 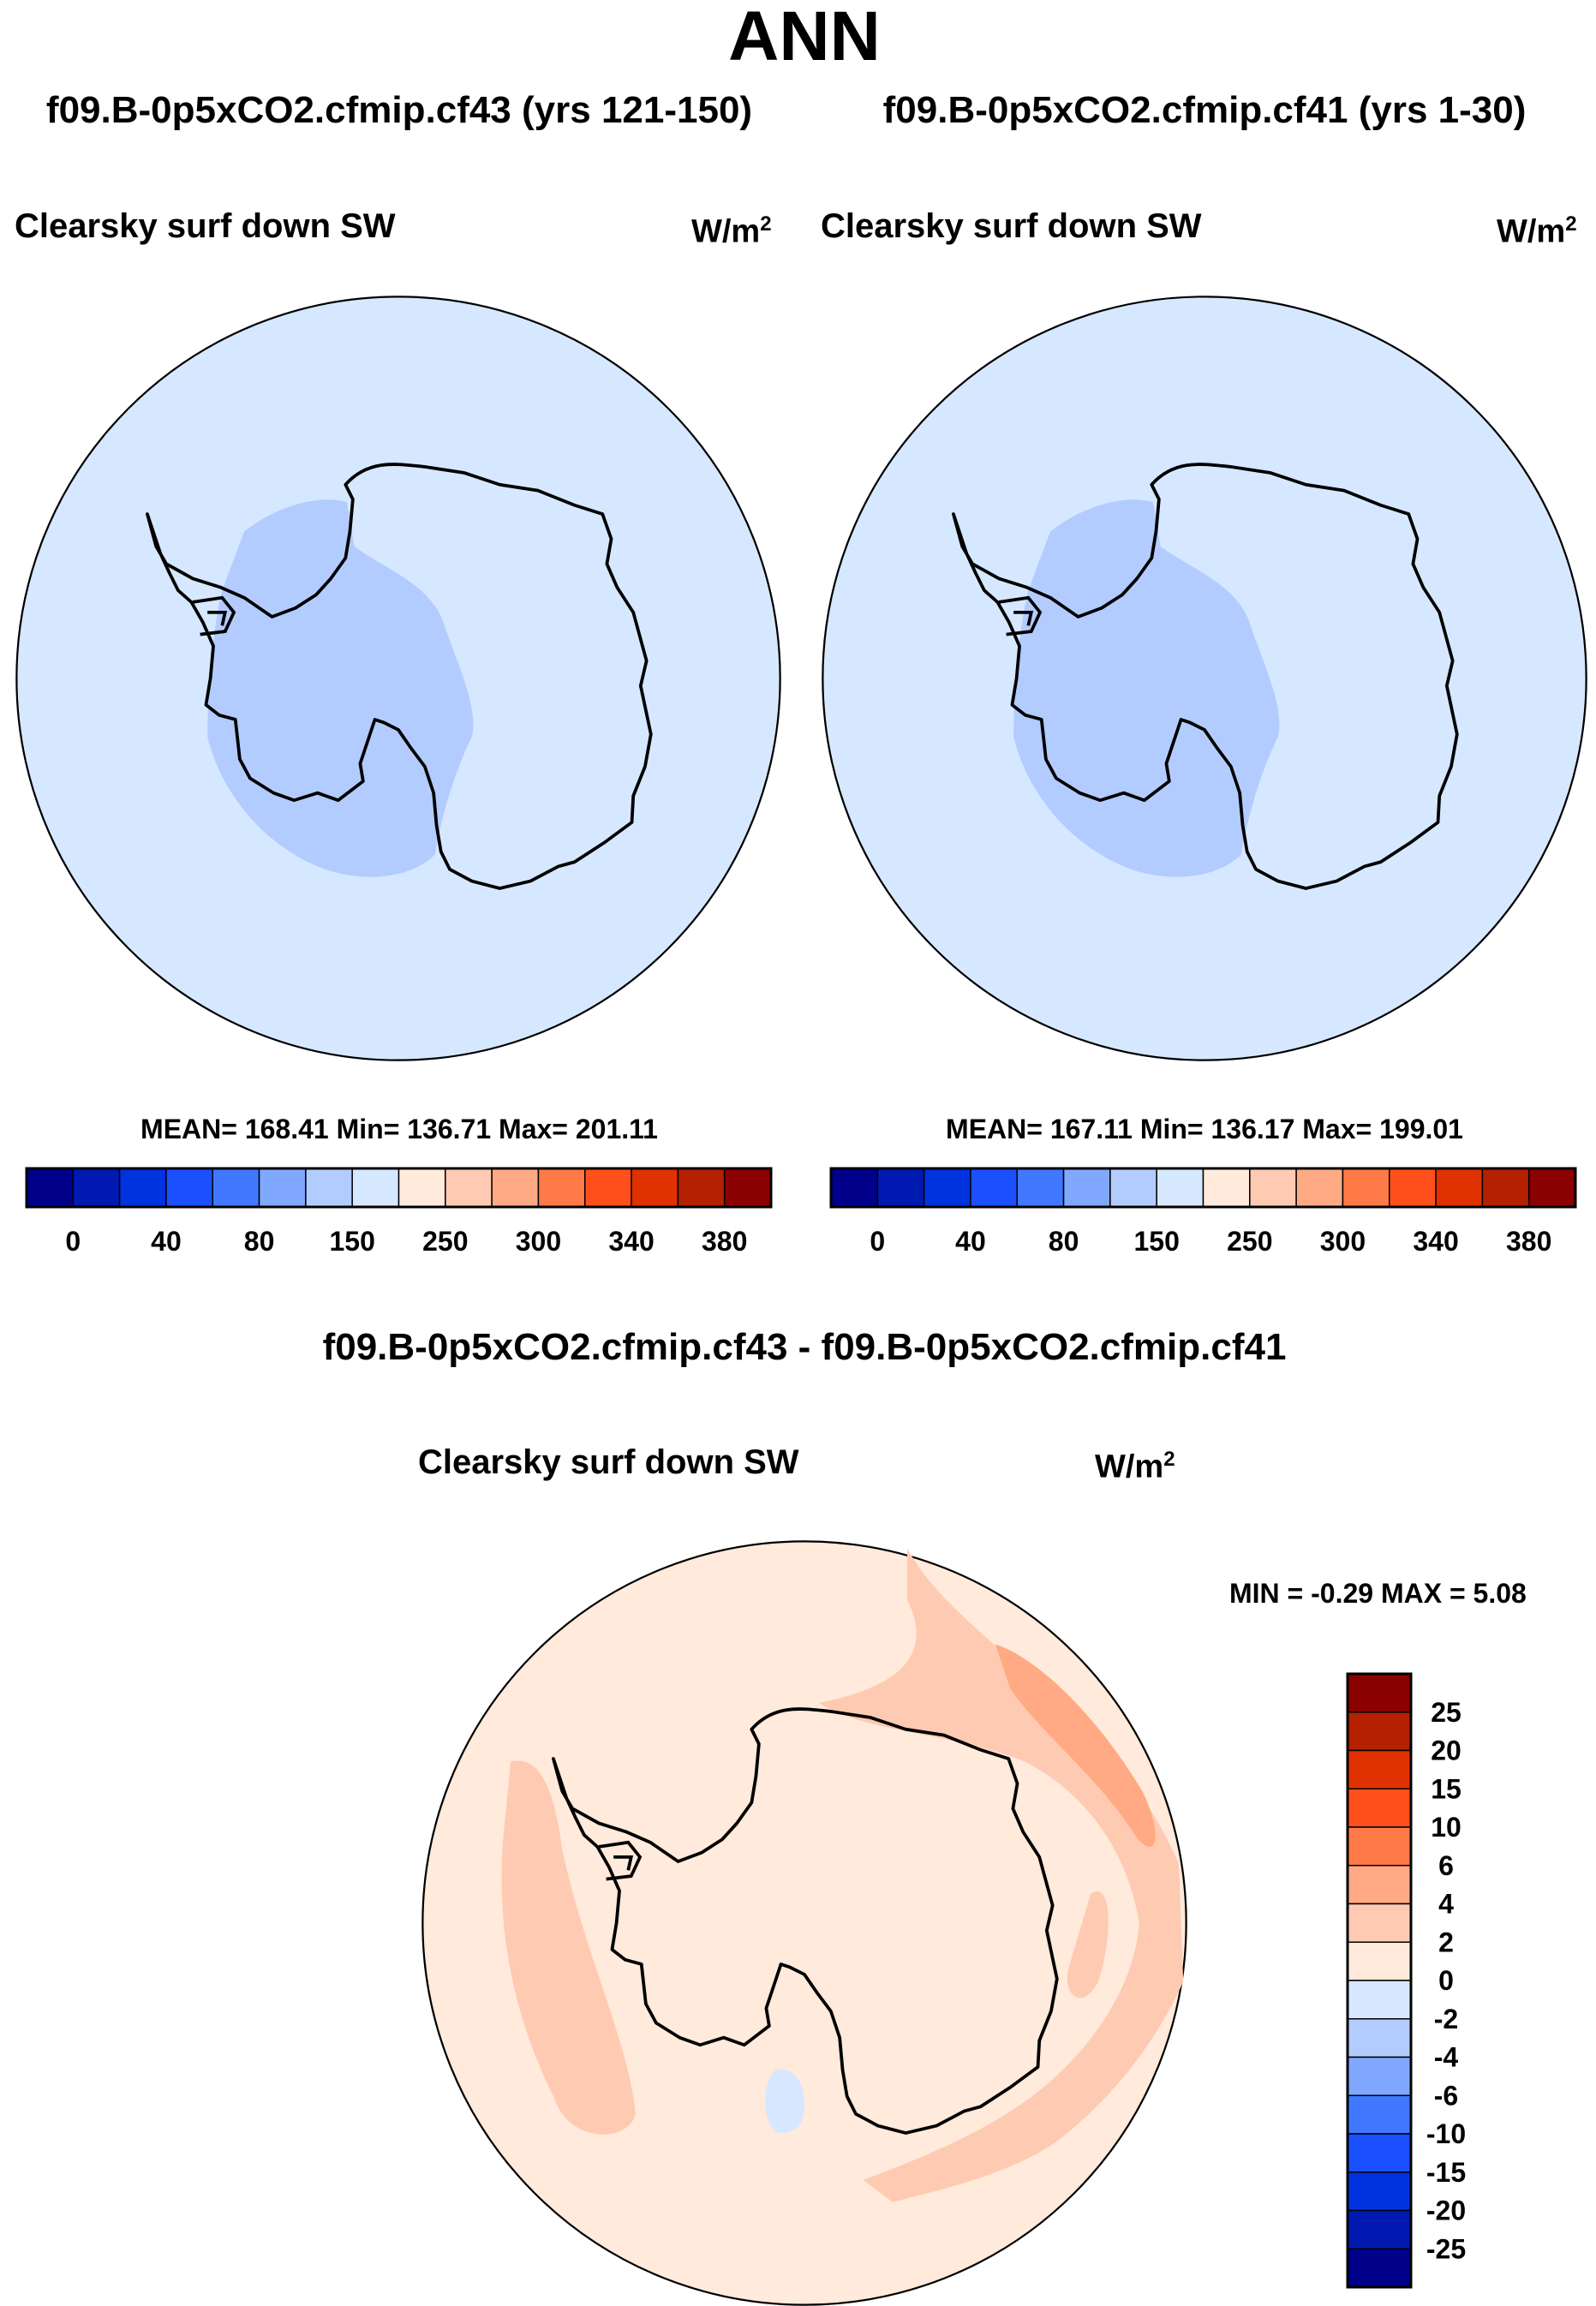 I want to click on panel1-variable: Clearsky surf down SW, so click(x=205, y=226).